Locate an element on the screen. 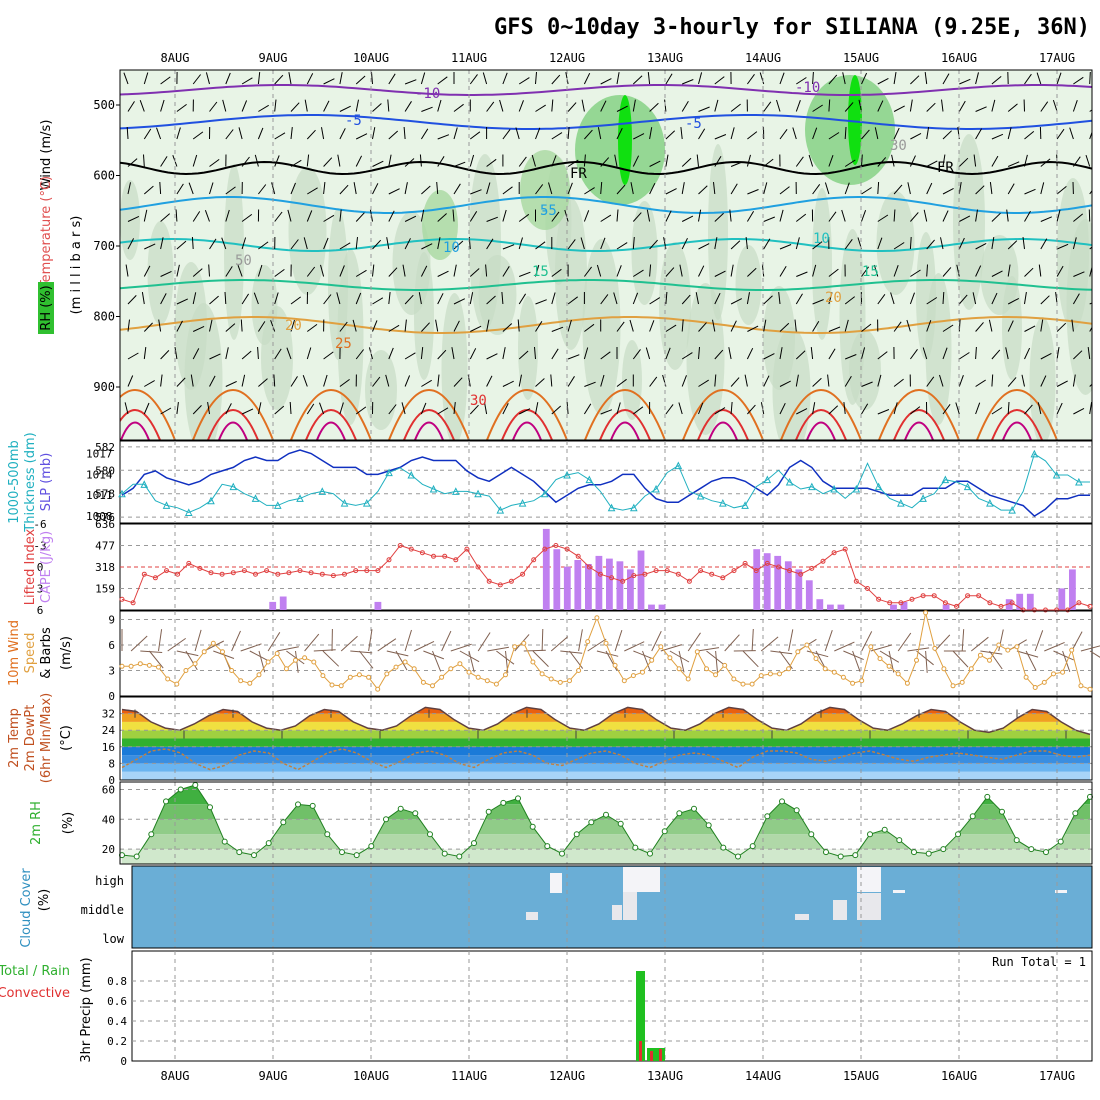 This screenshot has width=1100, height=1100. cloud-block is located at coordinates (532, 916).